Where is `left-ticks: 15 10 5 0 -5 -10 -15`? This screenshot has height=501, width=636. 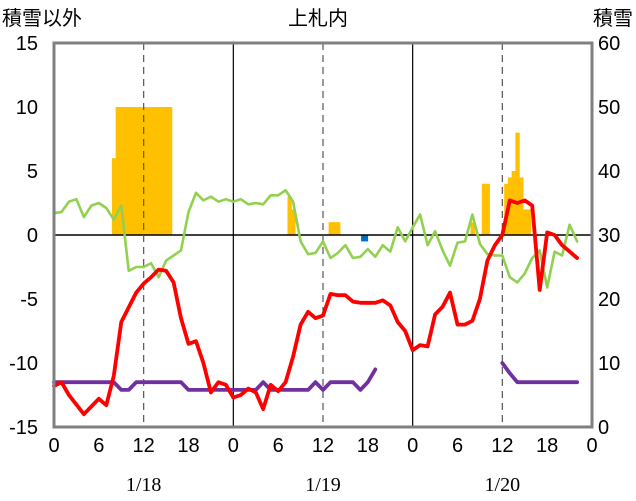 left-ticks: 15 10 5 0 -5 -10 -15 is located at coordinates (23, 236).